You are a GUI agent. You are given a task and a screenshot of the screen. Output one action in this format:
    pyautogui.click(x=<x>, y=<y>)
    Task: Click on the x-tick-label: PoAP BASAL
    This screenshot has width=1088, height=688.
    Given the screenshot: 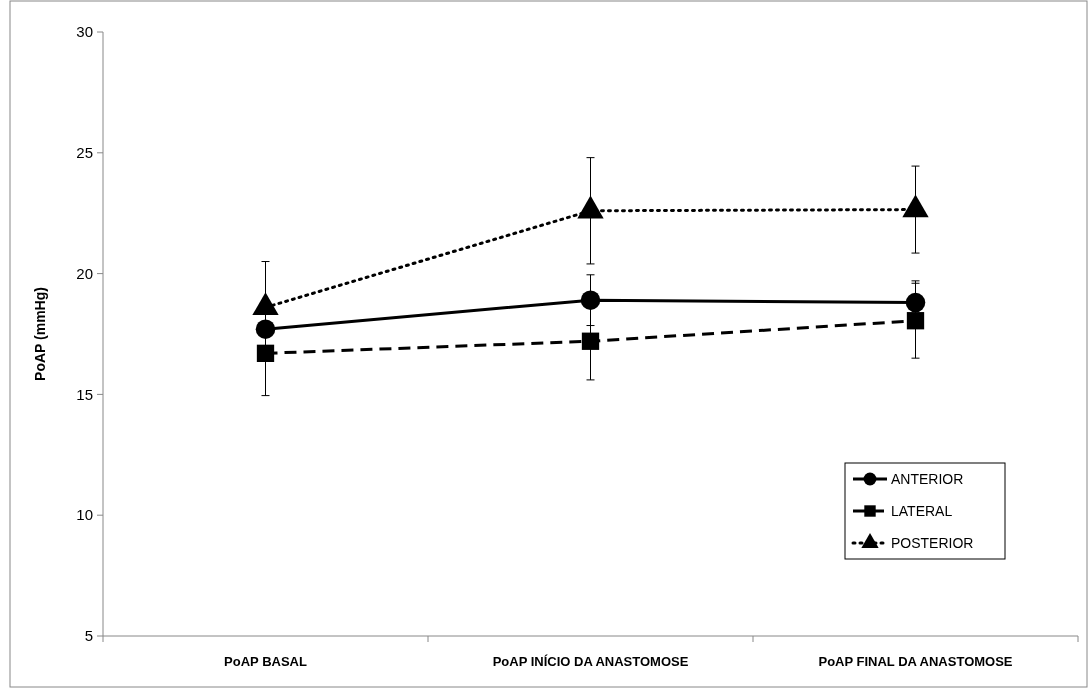 What is the action you would take?
    pyautogui.click(x=265, y=661)
    